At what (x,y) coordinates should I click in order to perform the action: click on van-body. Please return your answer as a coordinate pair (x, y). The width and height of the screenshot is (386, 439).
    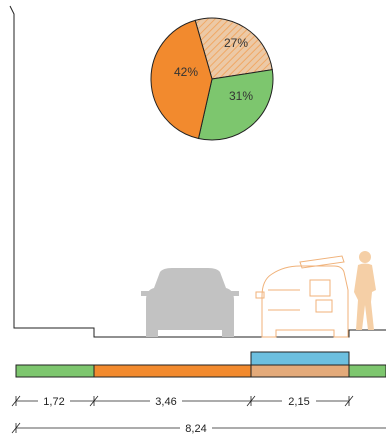
    Looking at the image, I should click on (305, 301).